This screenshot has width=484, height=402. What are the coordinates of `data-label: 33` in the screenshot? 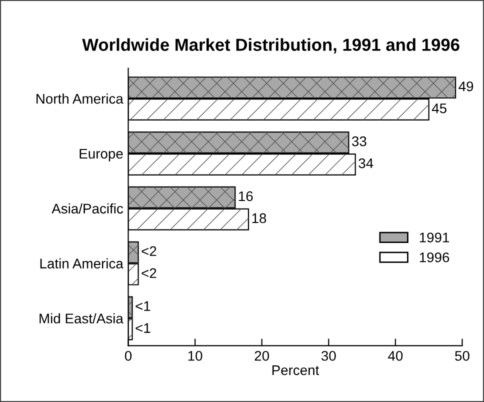 It's located at (359, 141).